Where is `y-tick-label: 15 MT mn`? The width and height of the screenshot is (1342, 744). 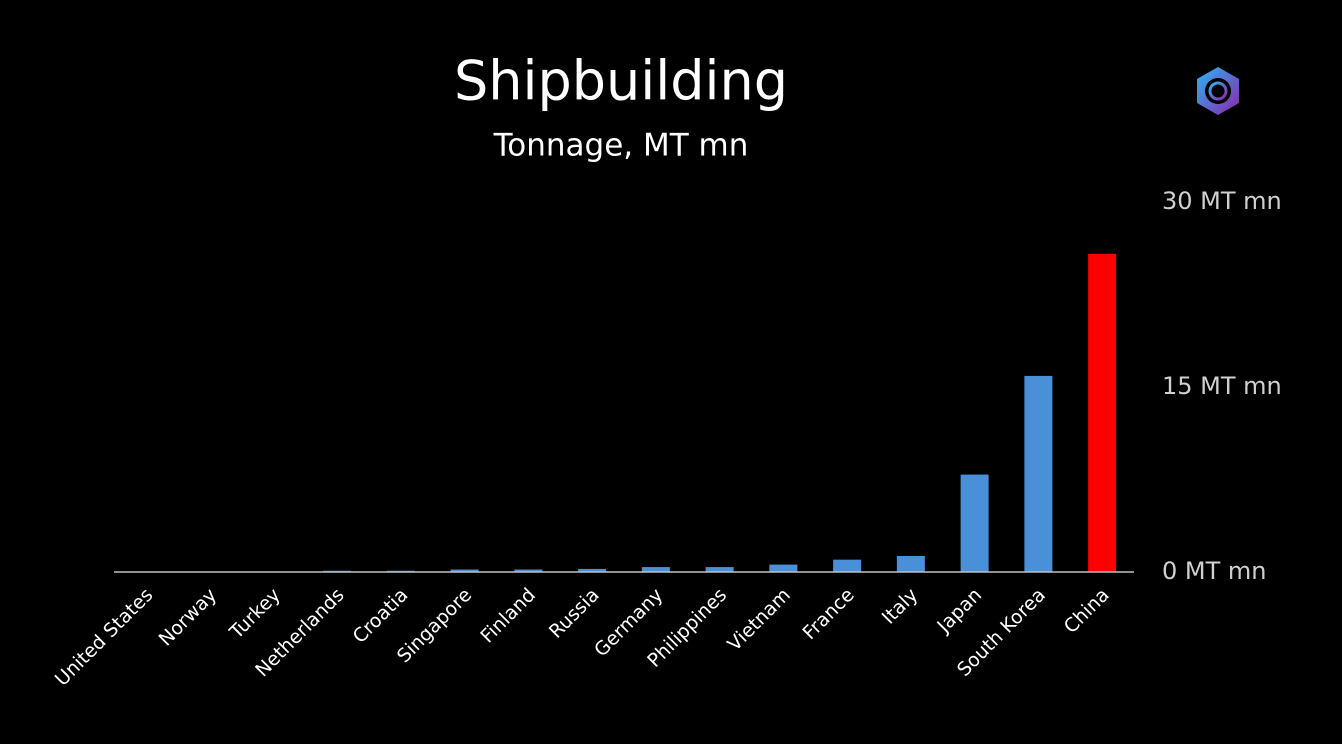 y-tick-label: 15 MT mn is located at coordinates (1222, 386).